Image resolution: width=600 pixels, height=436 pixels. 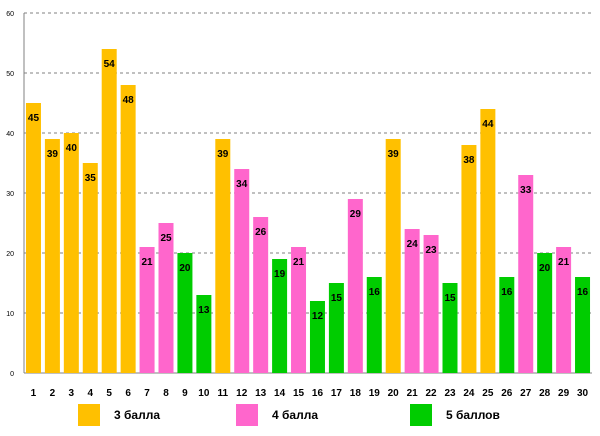 What do you see at coordinates (185, 393) in the screenshot?
I see `x-tick-label-9: 9` at bounding box center [185, 393].